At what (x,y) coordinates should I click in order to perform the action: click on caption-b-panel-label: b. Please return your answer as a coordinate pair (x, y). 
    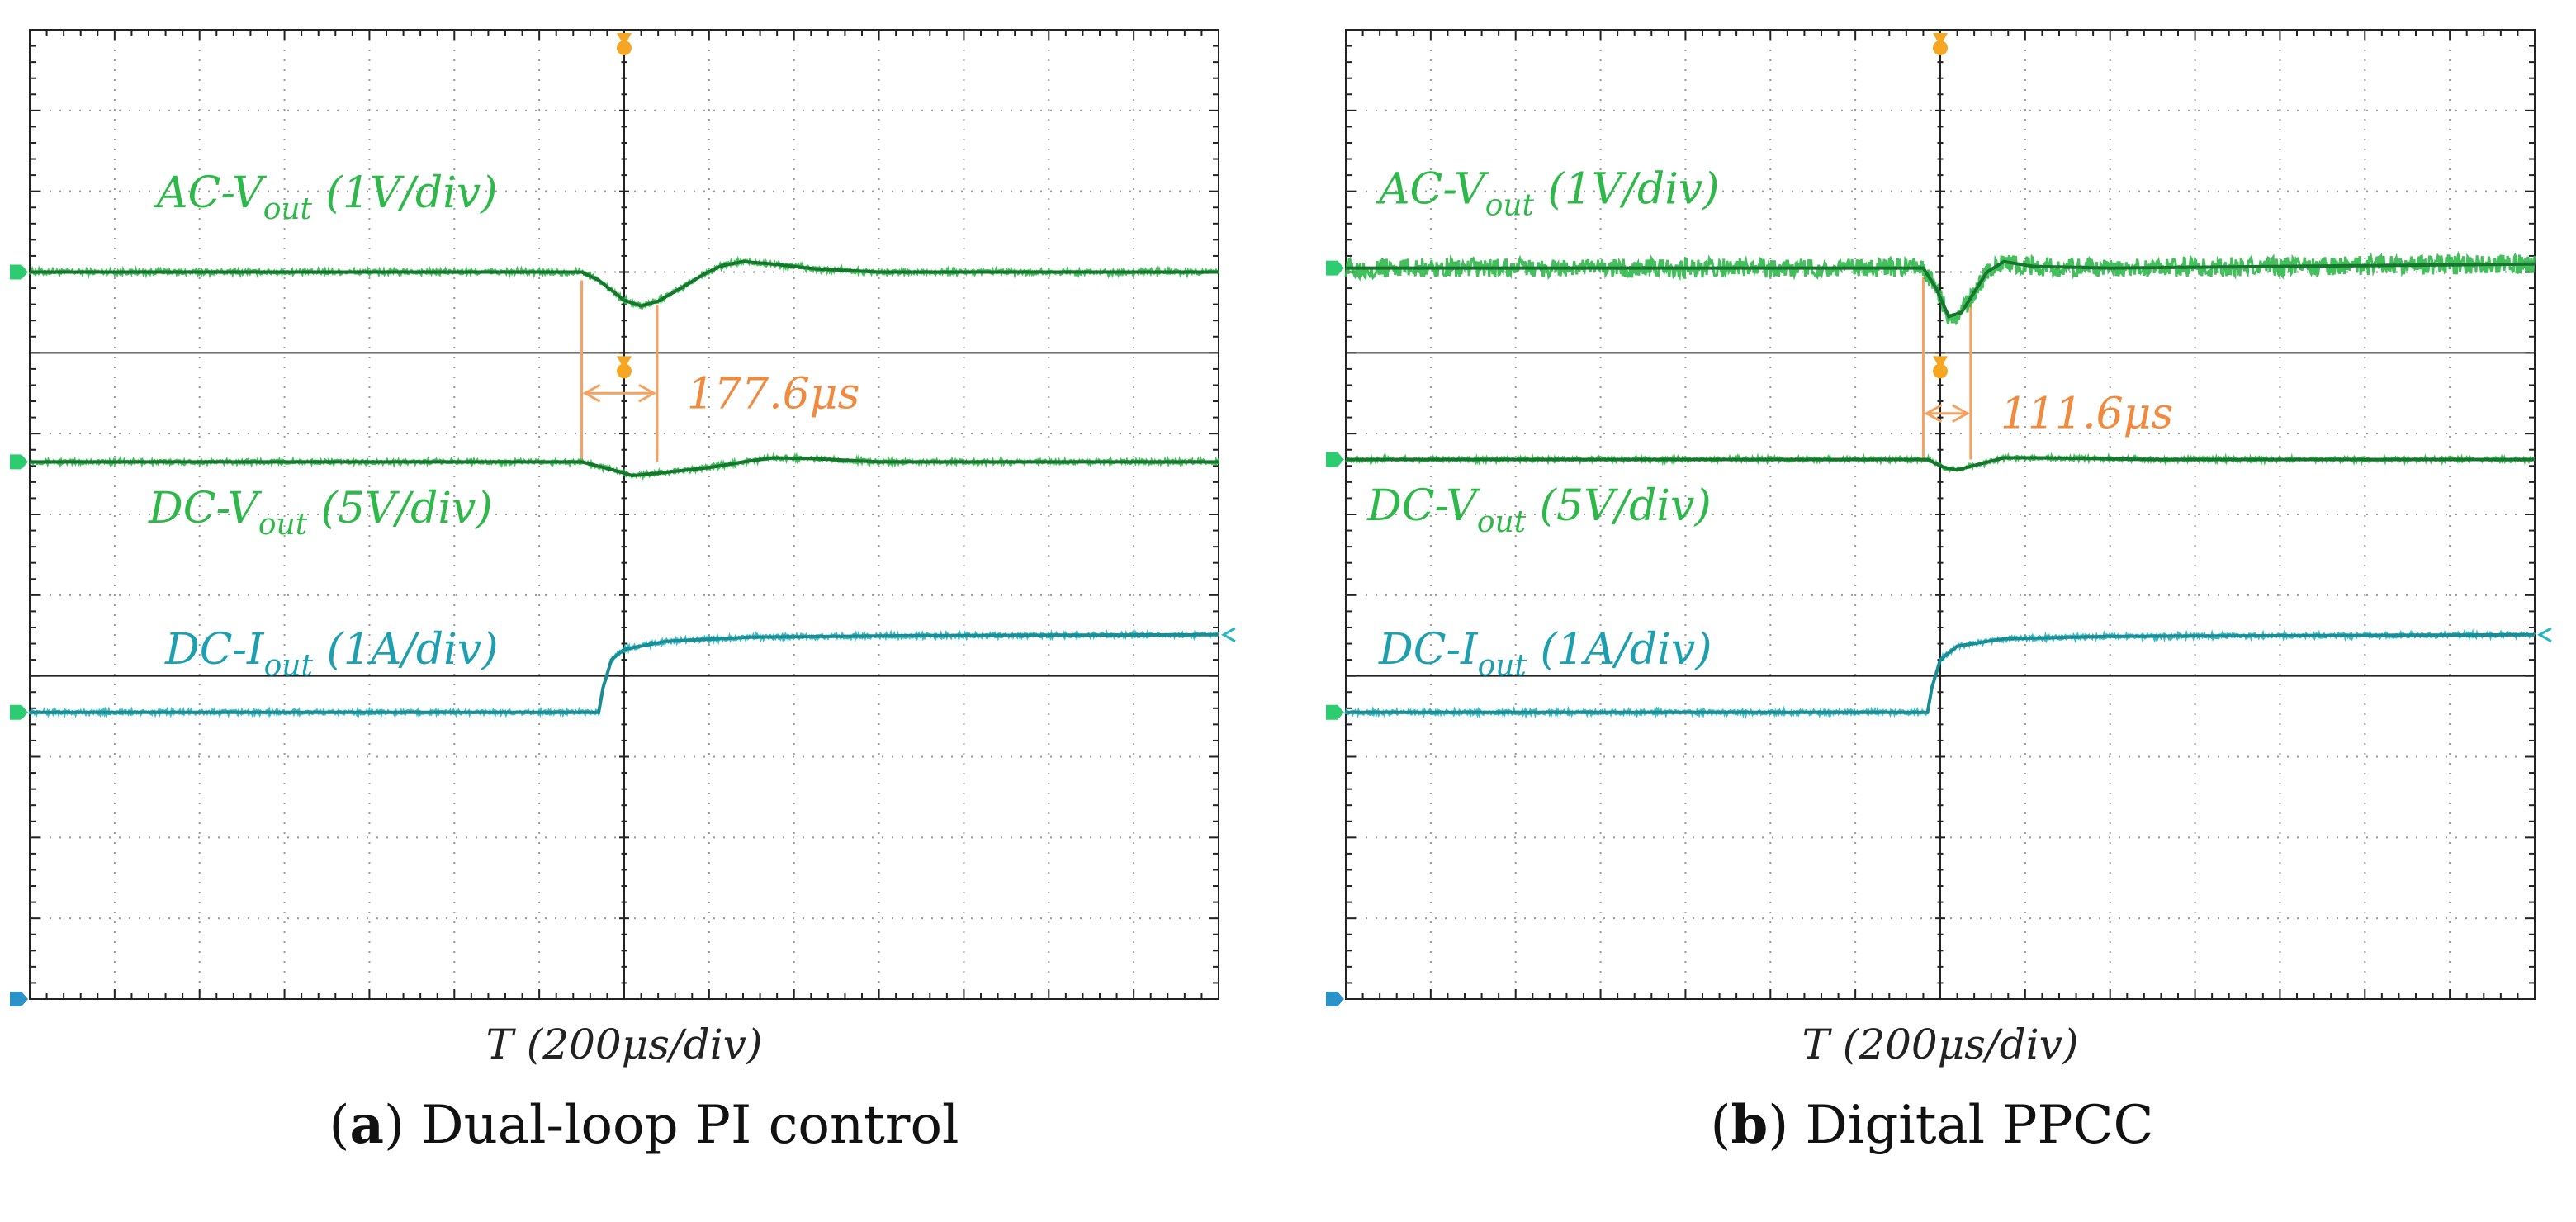
    Looking at the image, I should click on (1750, 1125).